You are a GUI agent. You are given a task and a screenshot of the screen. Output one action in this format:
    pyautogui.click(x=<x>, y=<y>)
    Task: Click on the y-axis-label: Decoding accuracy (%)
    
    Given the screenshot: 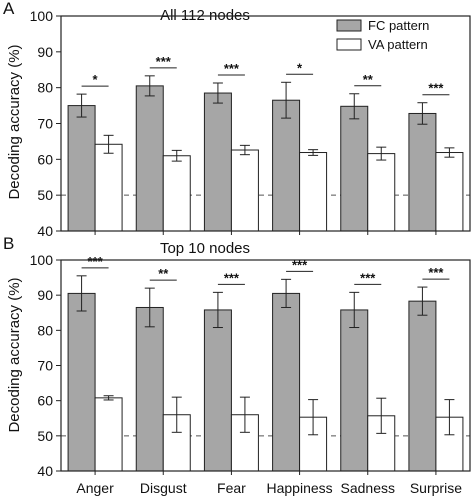 What is the action you would take?
    pyautogui.click(x=14, y=121)
    